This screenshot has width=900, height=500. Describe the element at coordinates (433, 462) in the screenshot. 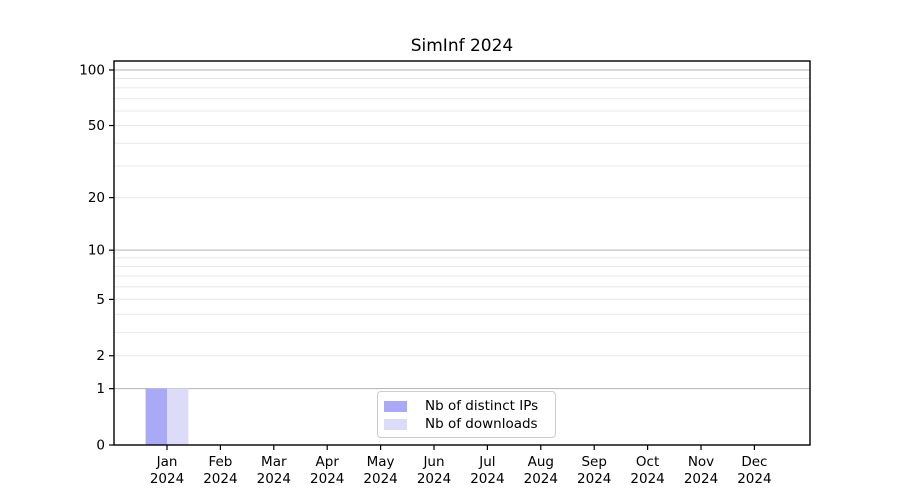

I see `x-tick-label-month: Jun` at that location.